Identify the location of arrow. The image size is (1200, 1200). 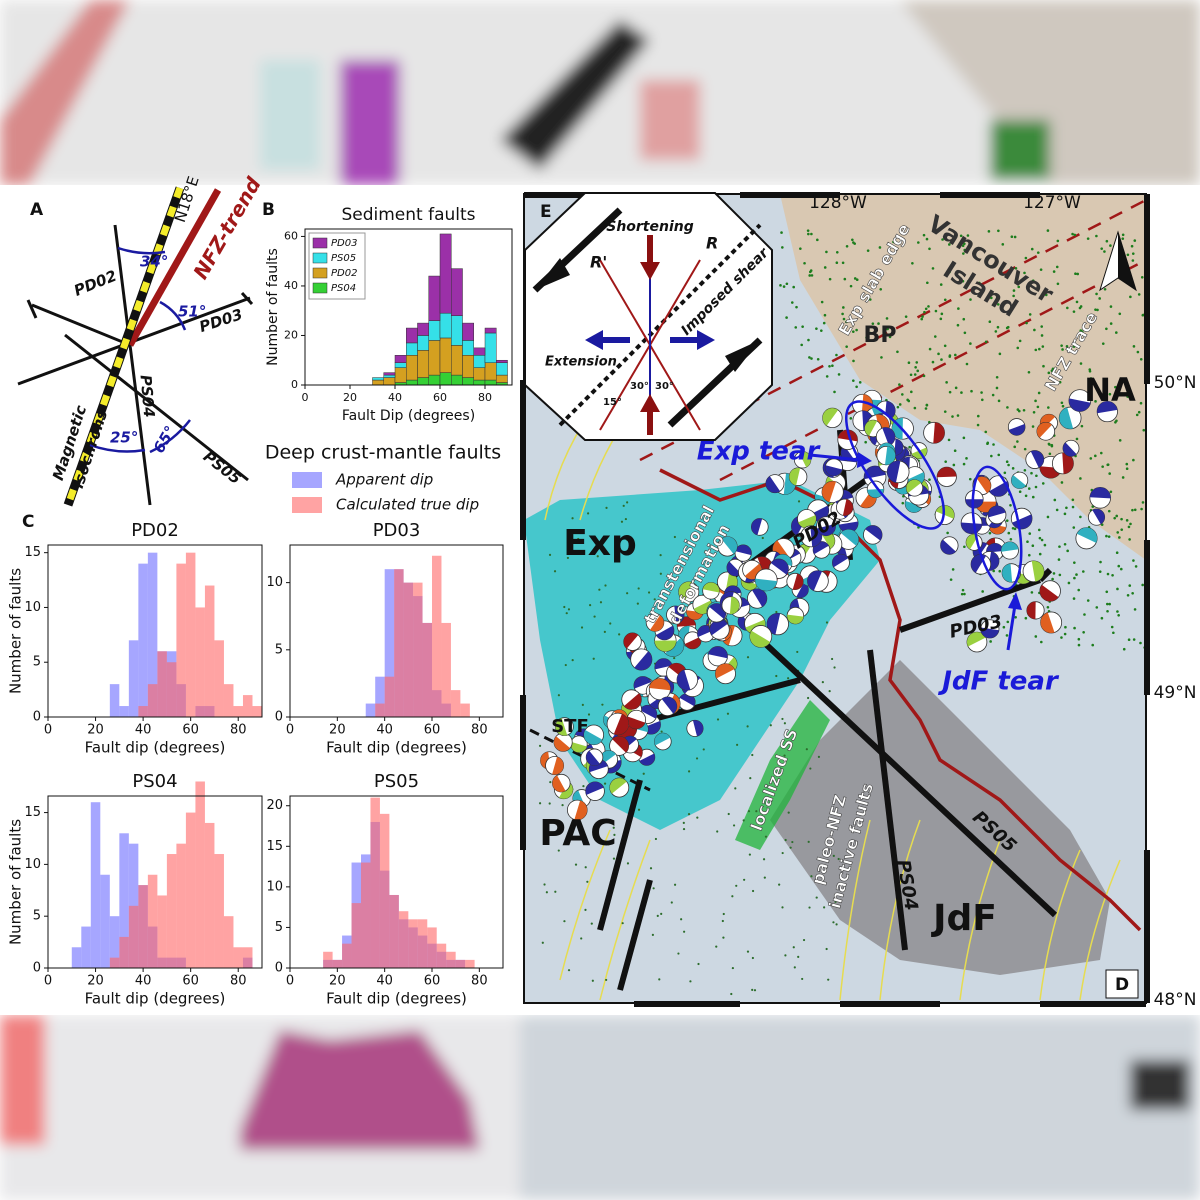
(1015, 601).